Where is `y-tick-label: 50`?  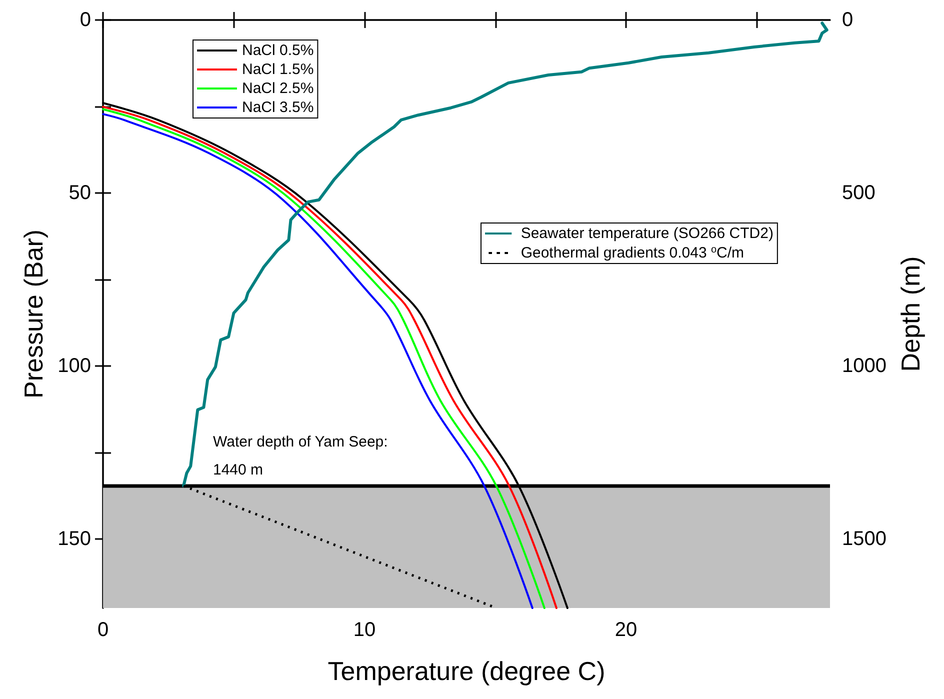
y-tick-label: 50 is located at coordinates (79, 193).